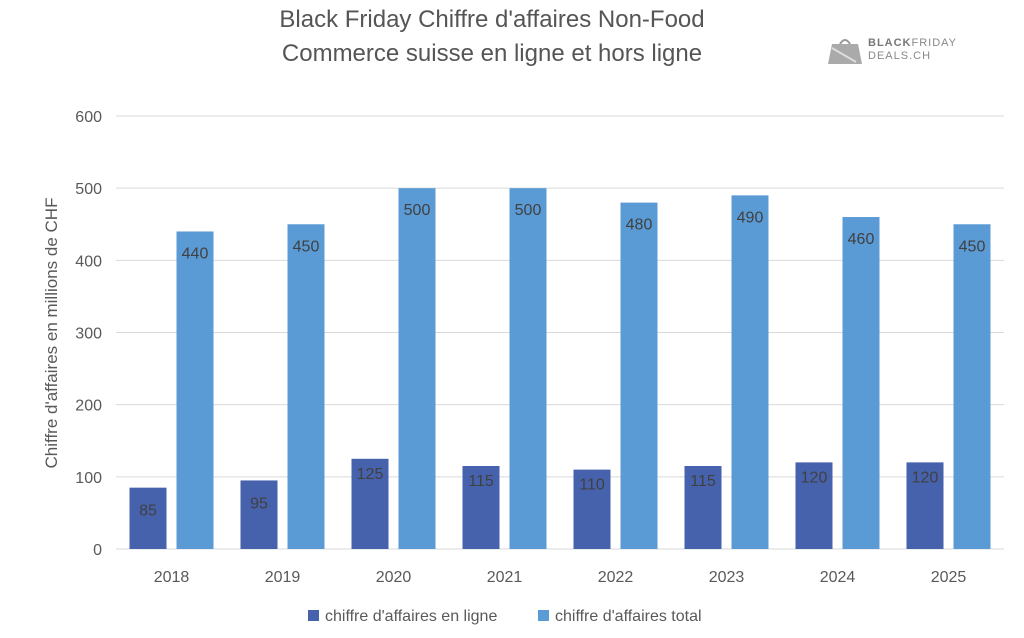  Describe the element at coordinates (88, 261) in the screenshot. I see `y-tick-label: 400` at that location.